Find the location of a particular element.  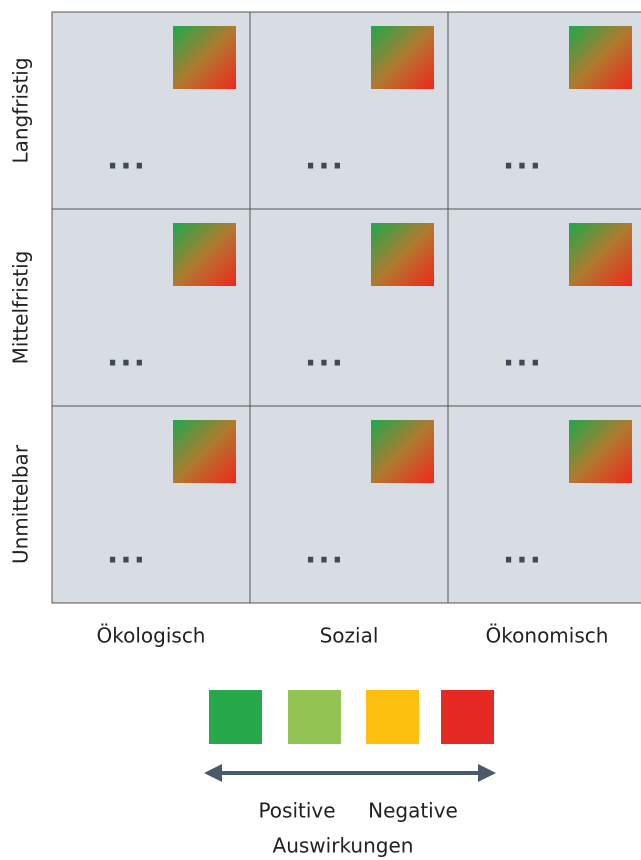

legend-left-label: Positive is located at coordinates (296, 811).